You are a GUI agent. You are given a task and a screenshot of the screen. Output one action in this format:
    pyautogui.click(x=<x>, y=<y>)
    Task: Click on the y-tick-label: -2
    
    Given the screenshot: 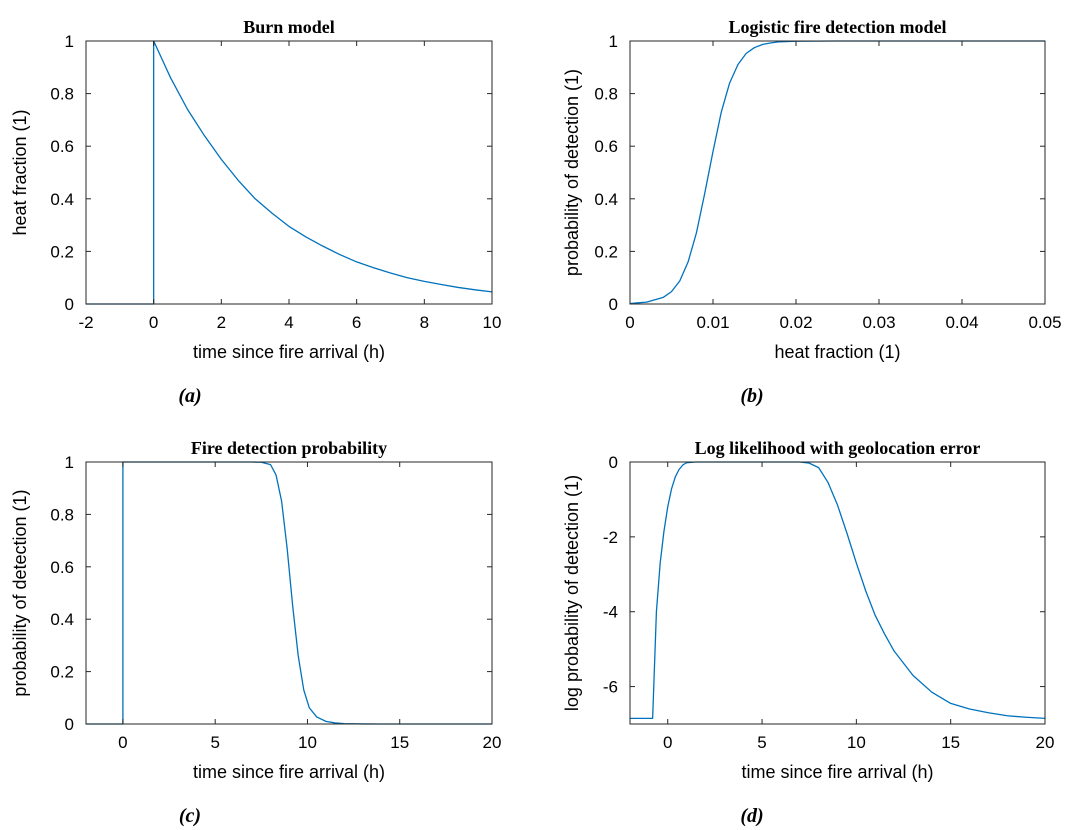 What is the action you would take?
    pyautogui.click(x=610, y=537)
    